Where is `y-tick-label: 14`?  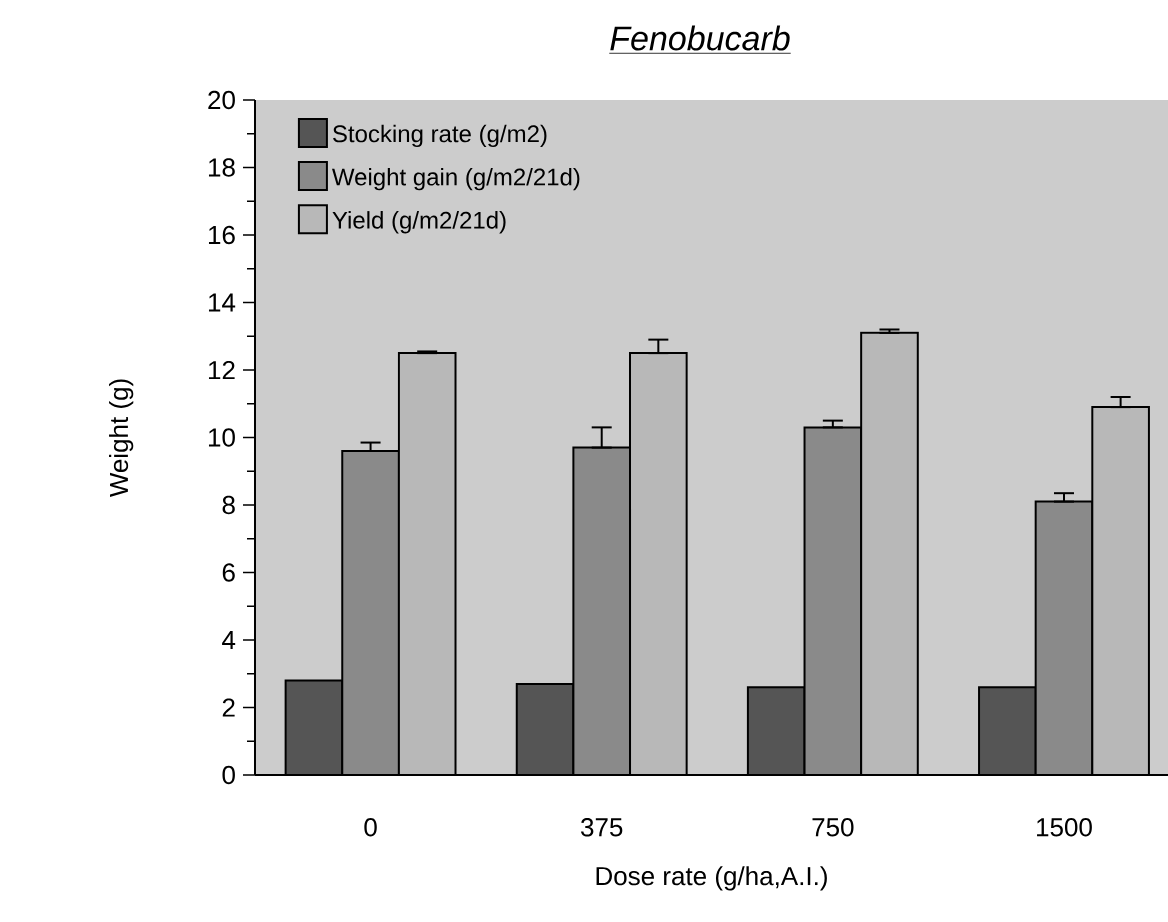 y-tick-label: 14 is located at coordinates (222, 302).